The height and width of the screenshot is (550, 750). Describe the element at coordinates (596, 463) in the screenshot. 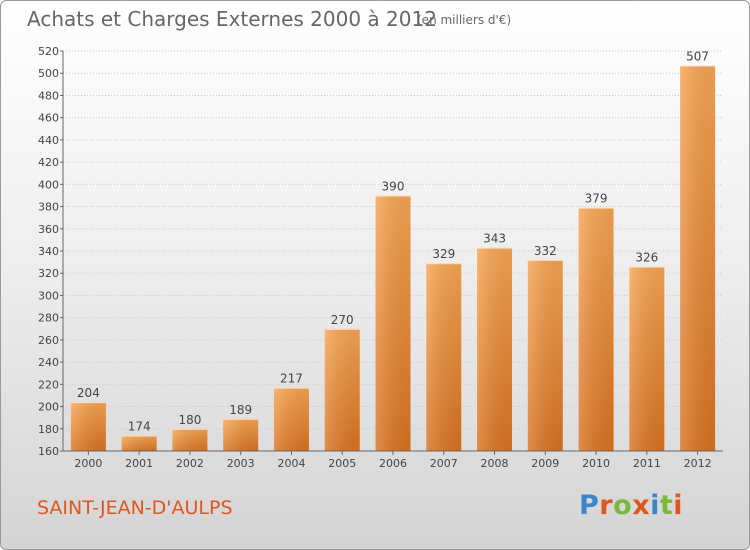

I see `x-tick-label: 2010` at that location.